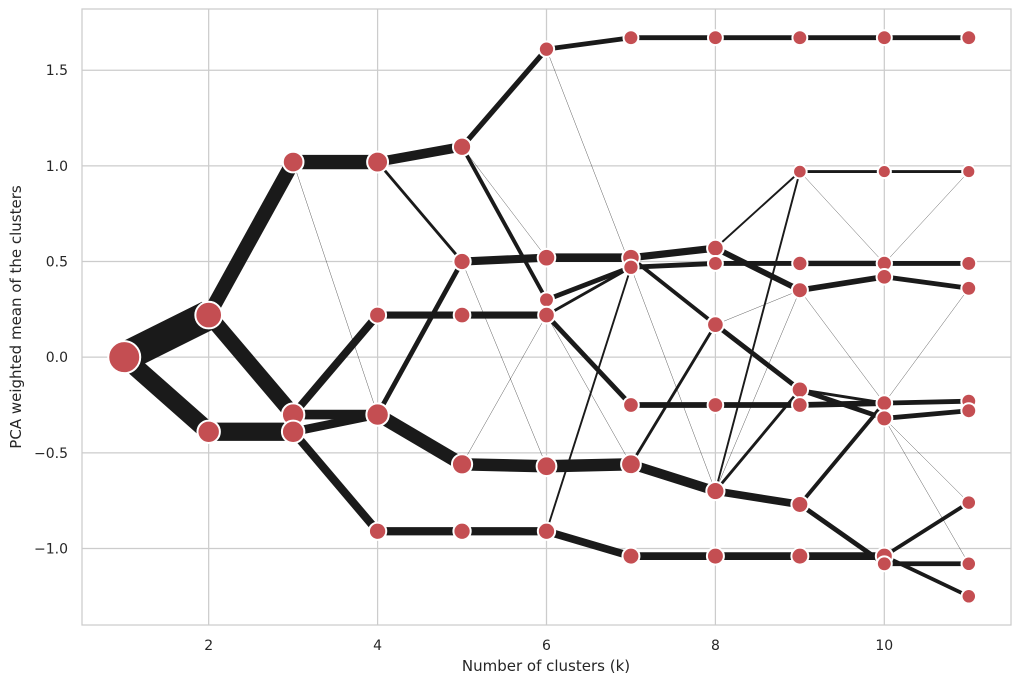  What do you see at coordinates (715, 646) in the screenshot?
I see `x-tick-label: 8` at bounding box center [715, 646].